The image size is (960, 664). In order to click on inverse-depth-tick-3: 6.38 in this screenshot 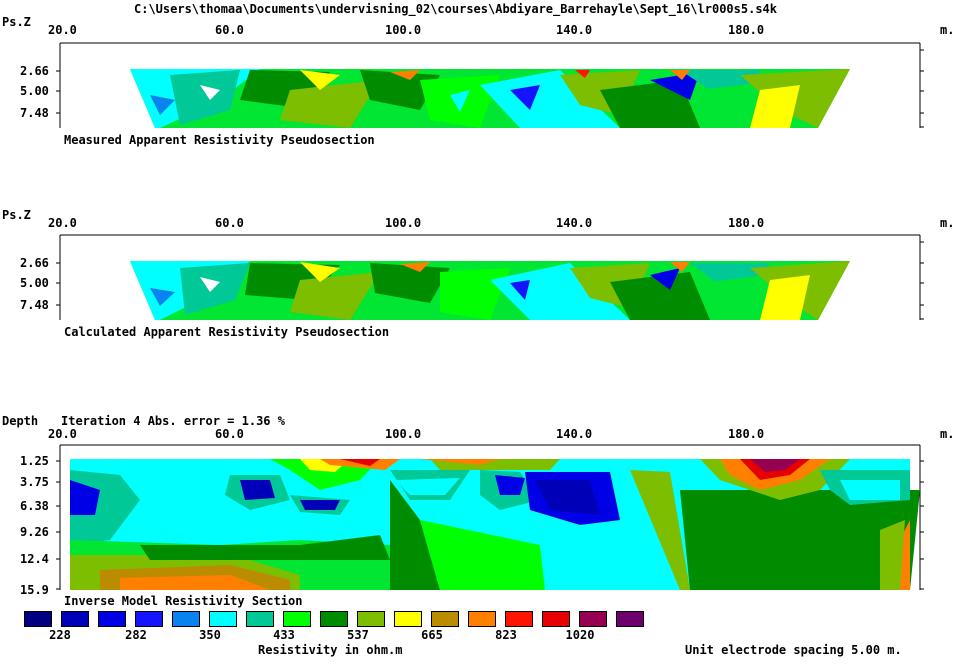, I will do `click(34, 506)`.